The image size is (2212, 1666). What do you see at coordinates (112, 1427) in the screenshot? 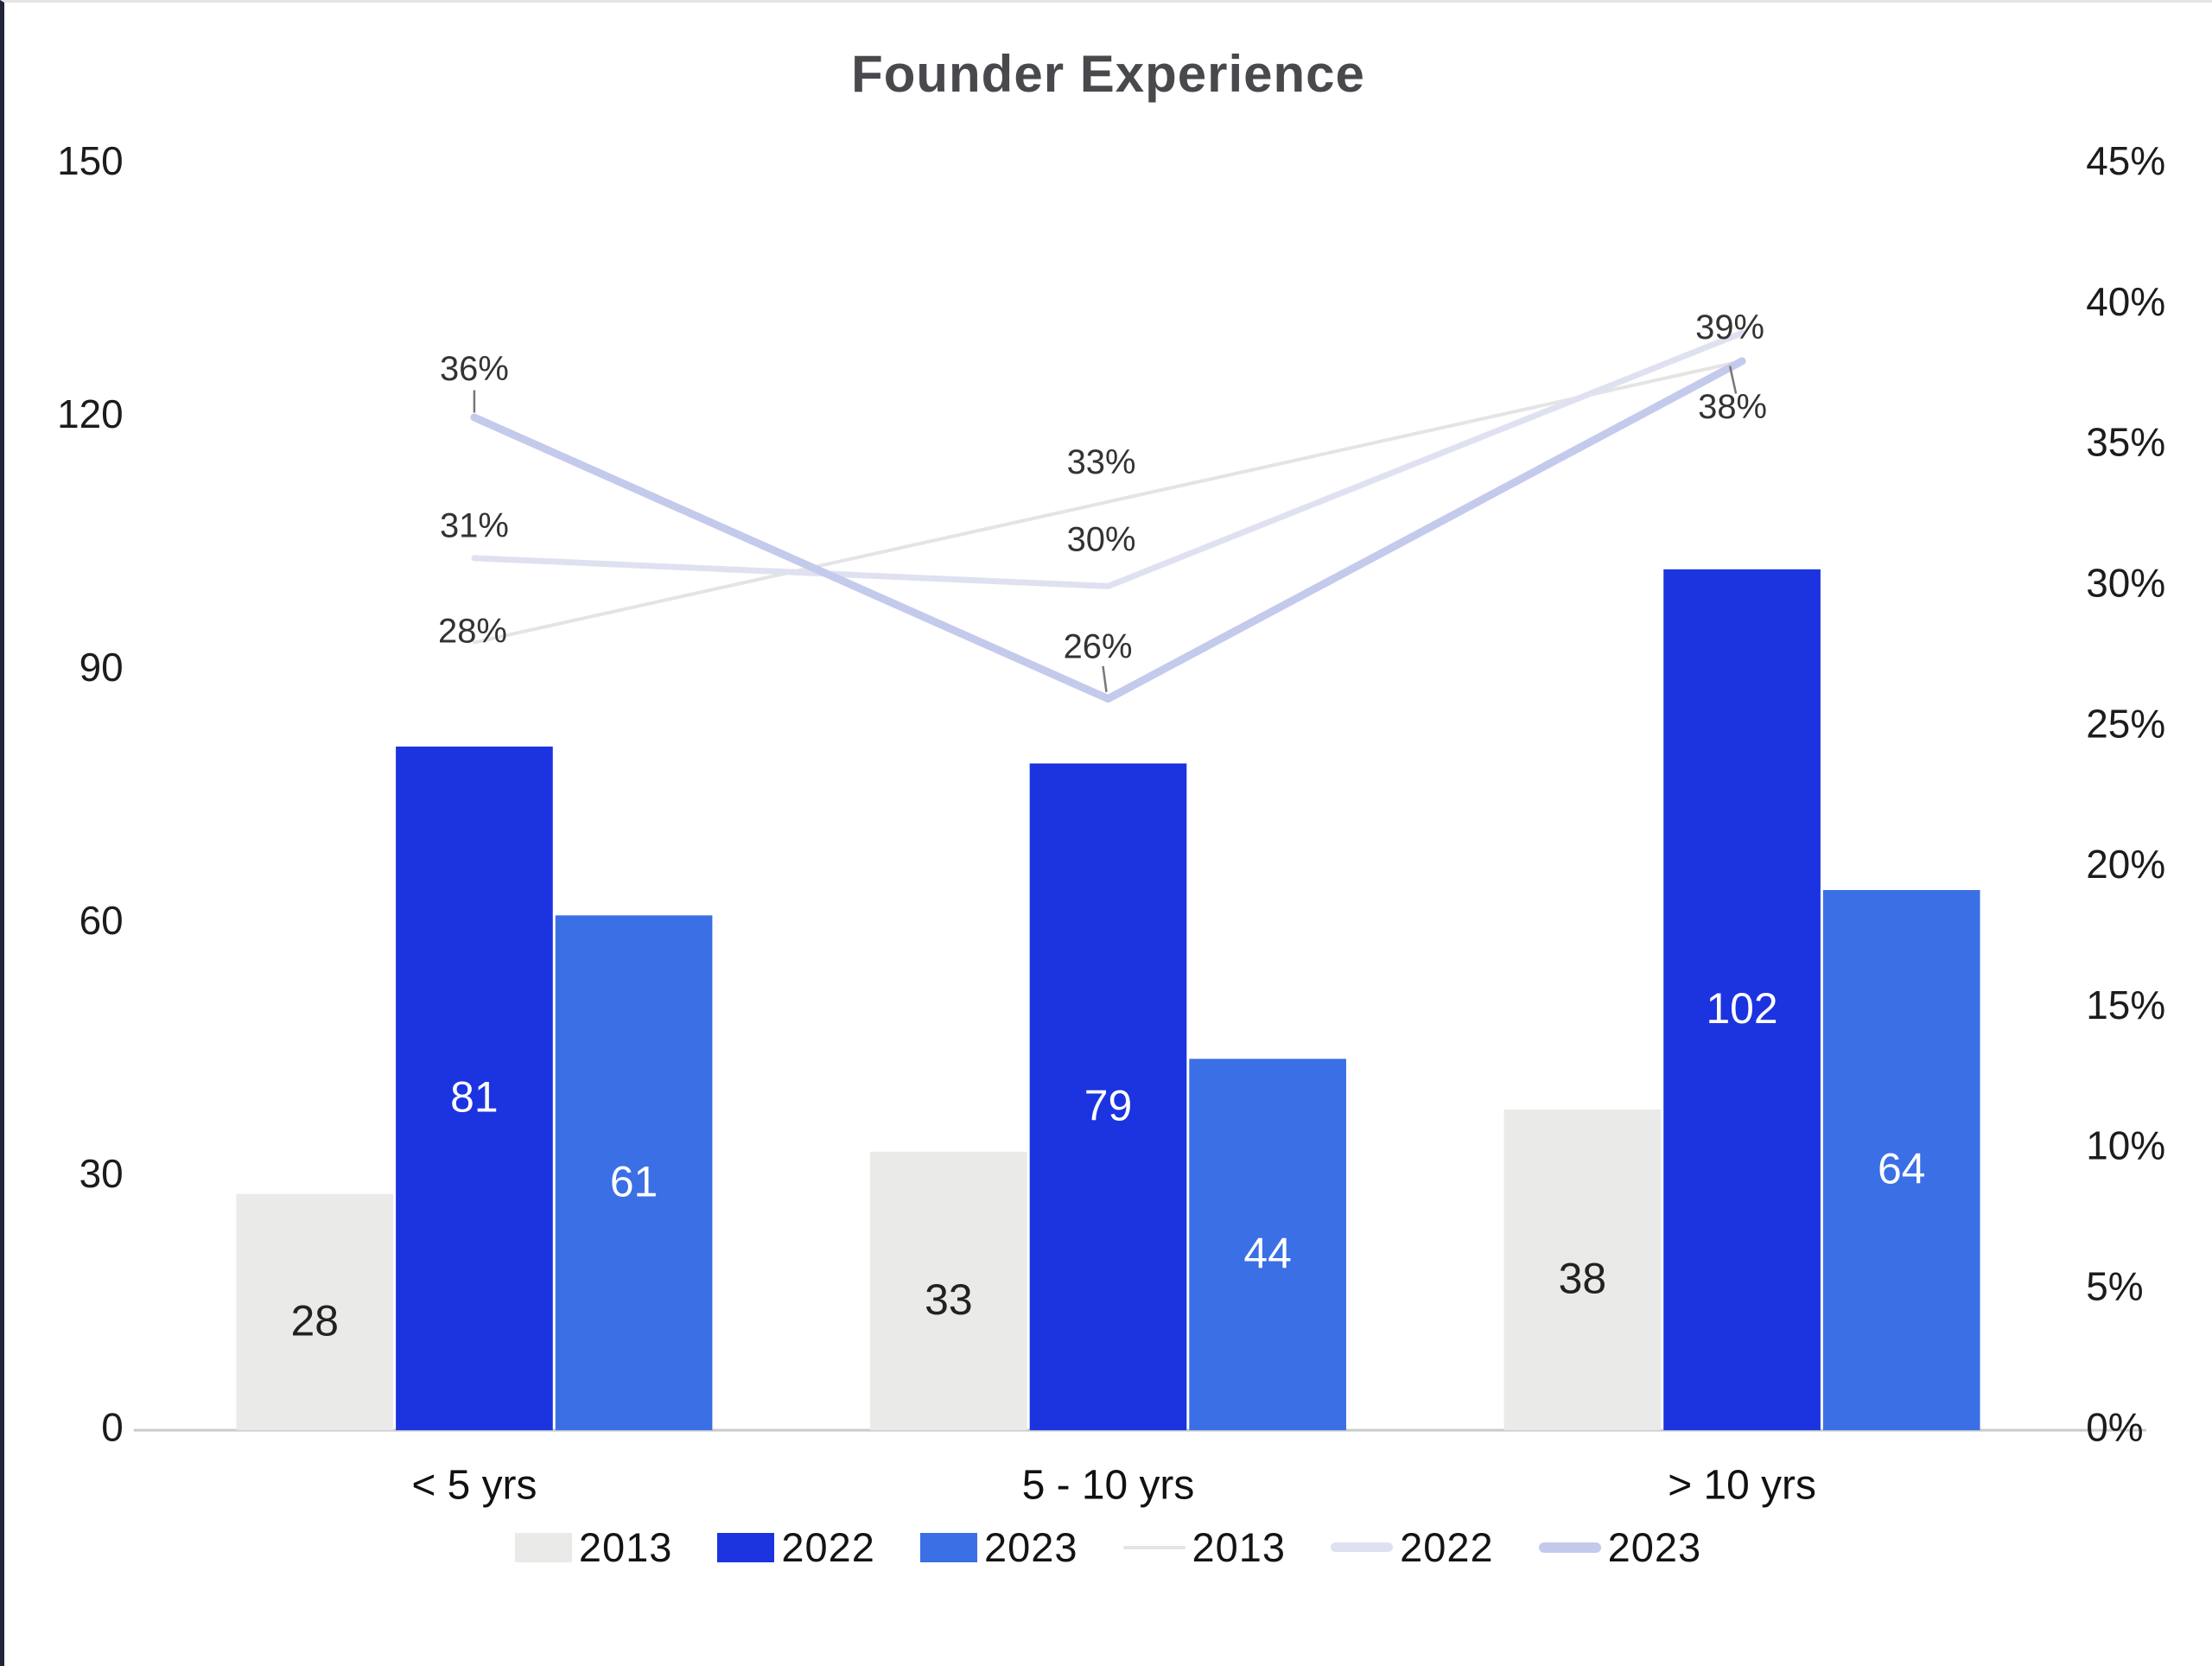
I see `left-axis-tick: 0` at bounding box center [112, 1427].